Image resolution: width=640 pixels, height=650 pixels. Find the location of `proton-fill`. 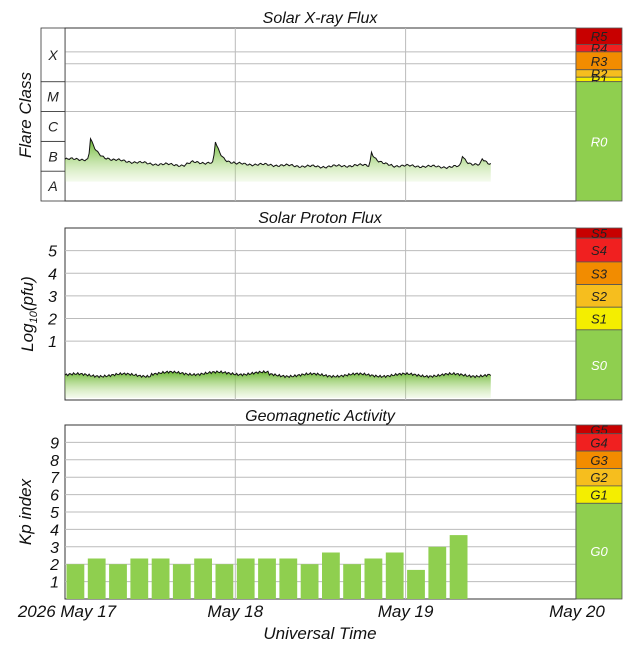

proton-fill is located at coordinates (278, 384).